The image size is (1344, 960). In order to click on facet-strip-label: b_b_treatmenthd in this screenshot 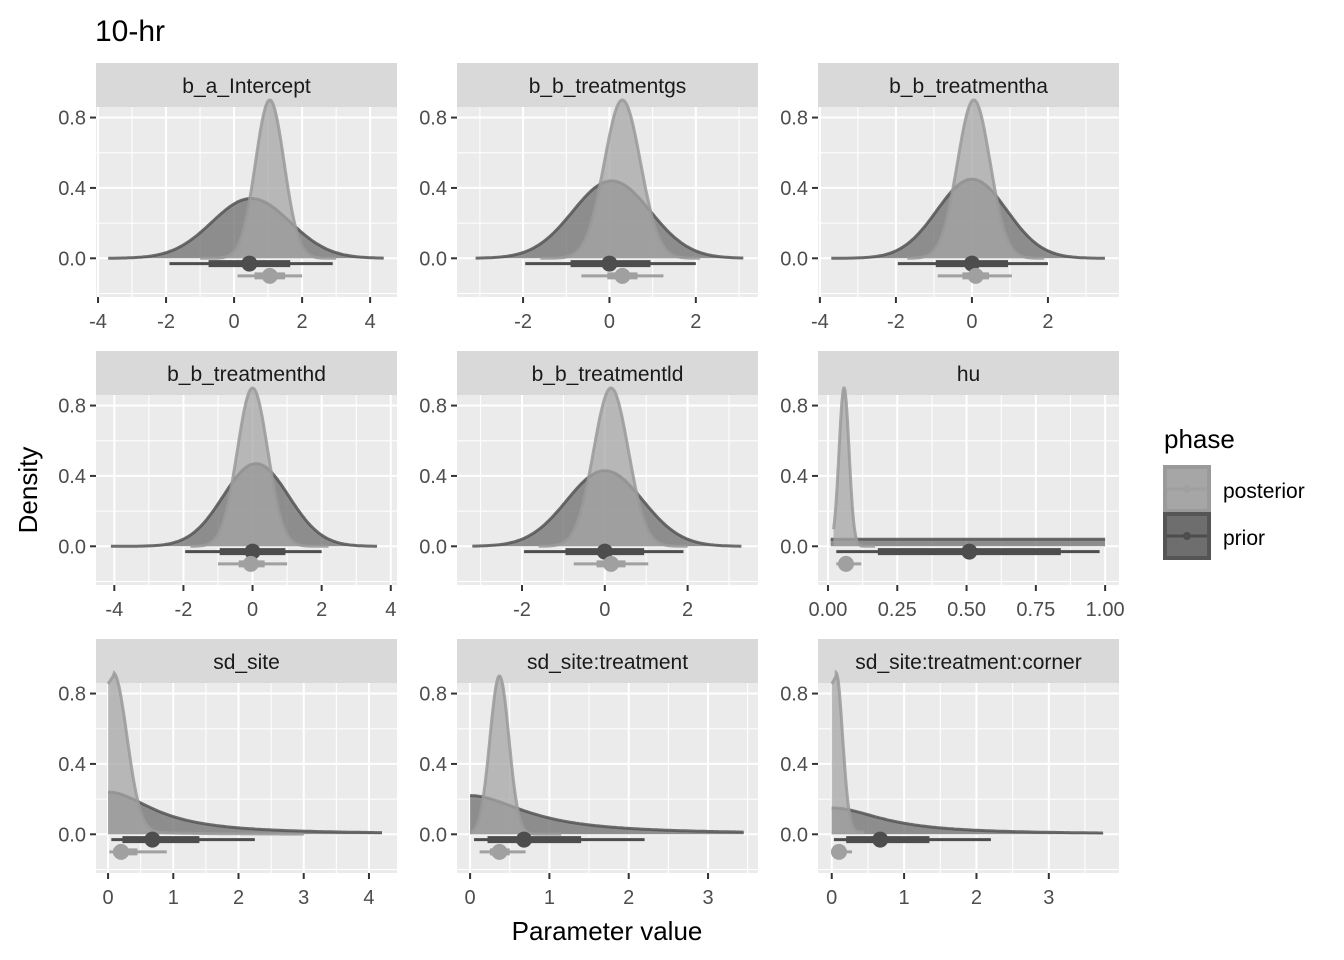, I will do `click(246, 374)`.